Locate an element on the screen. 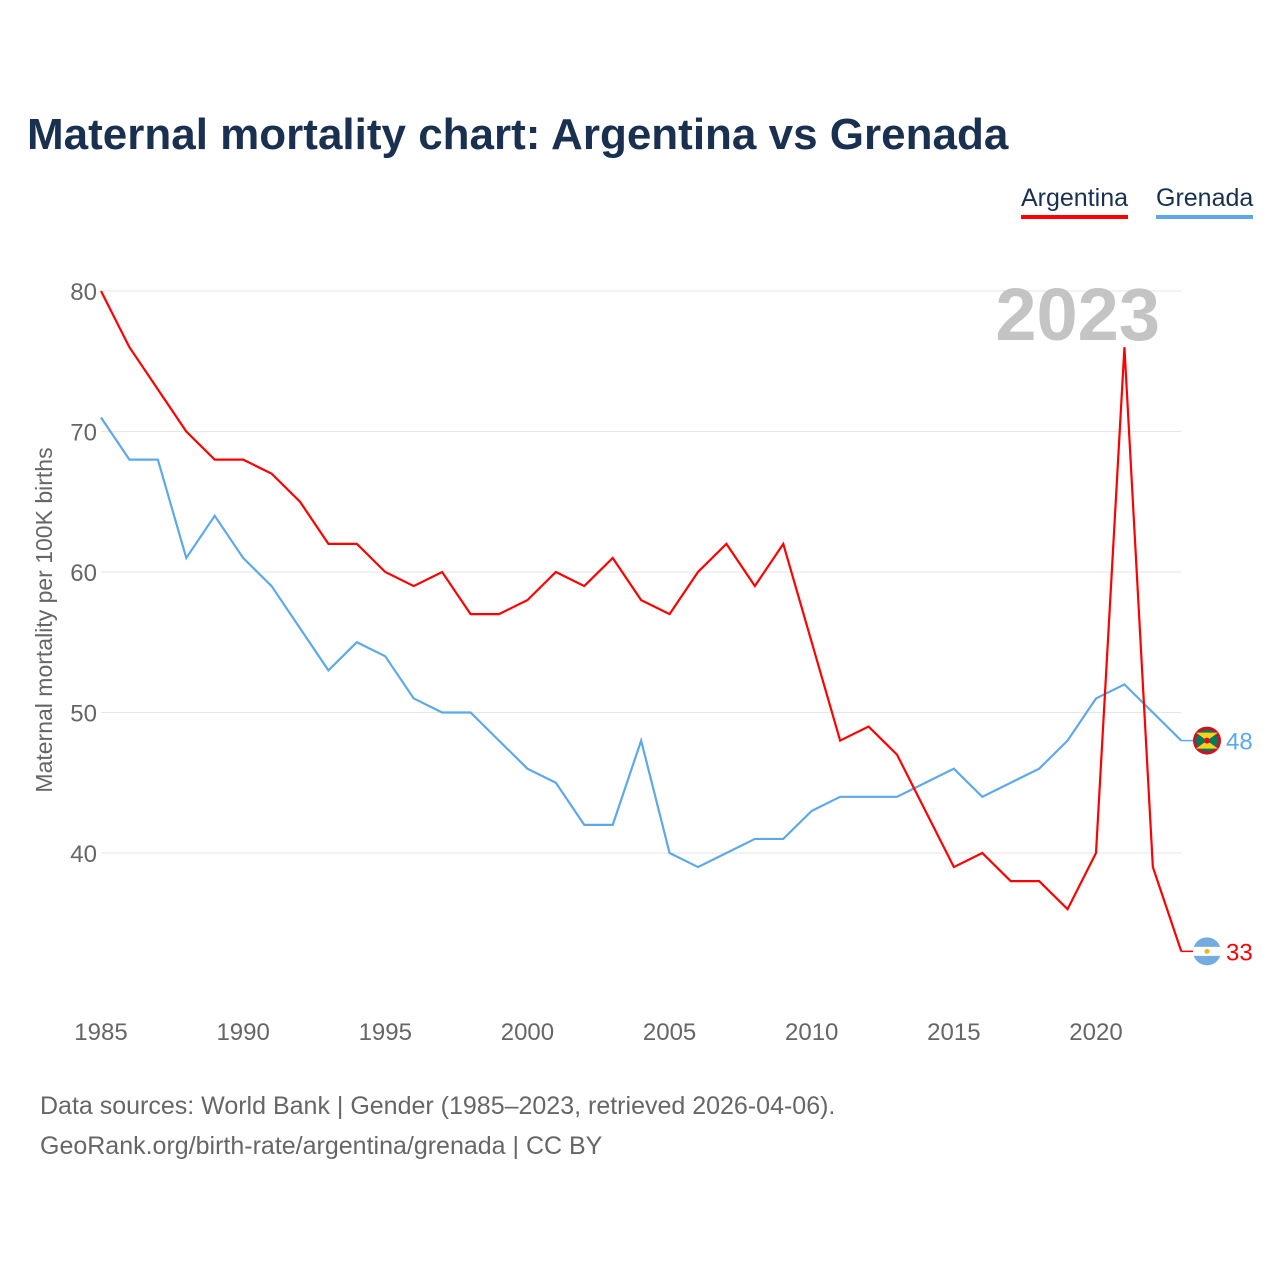 The width and height of the screenshot is (1280, 1280). y-tick-label: 70 is located at coordinates (83, 433).